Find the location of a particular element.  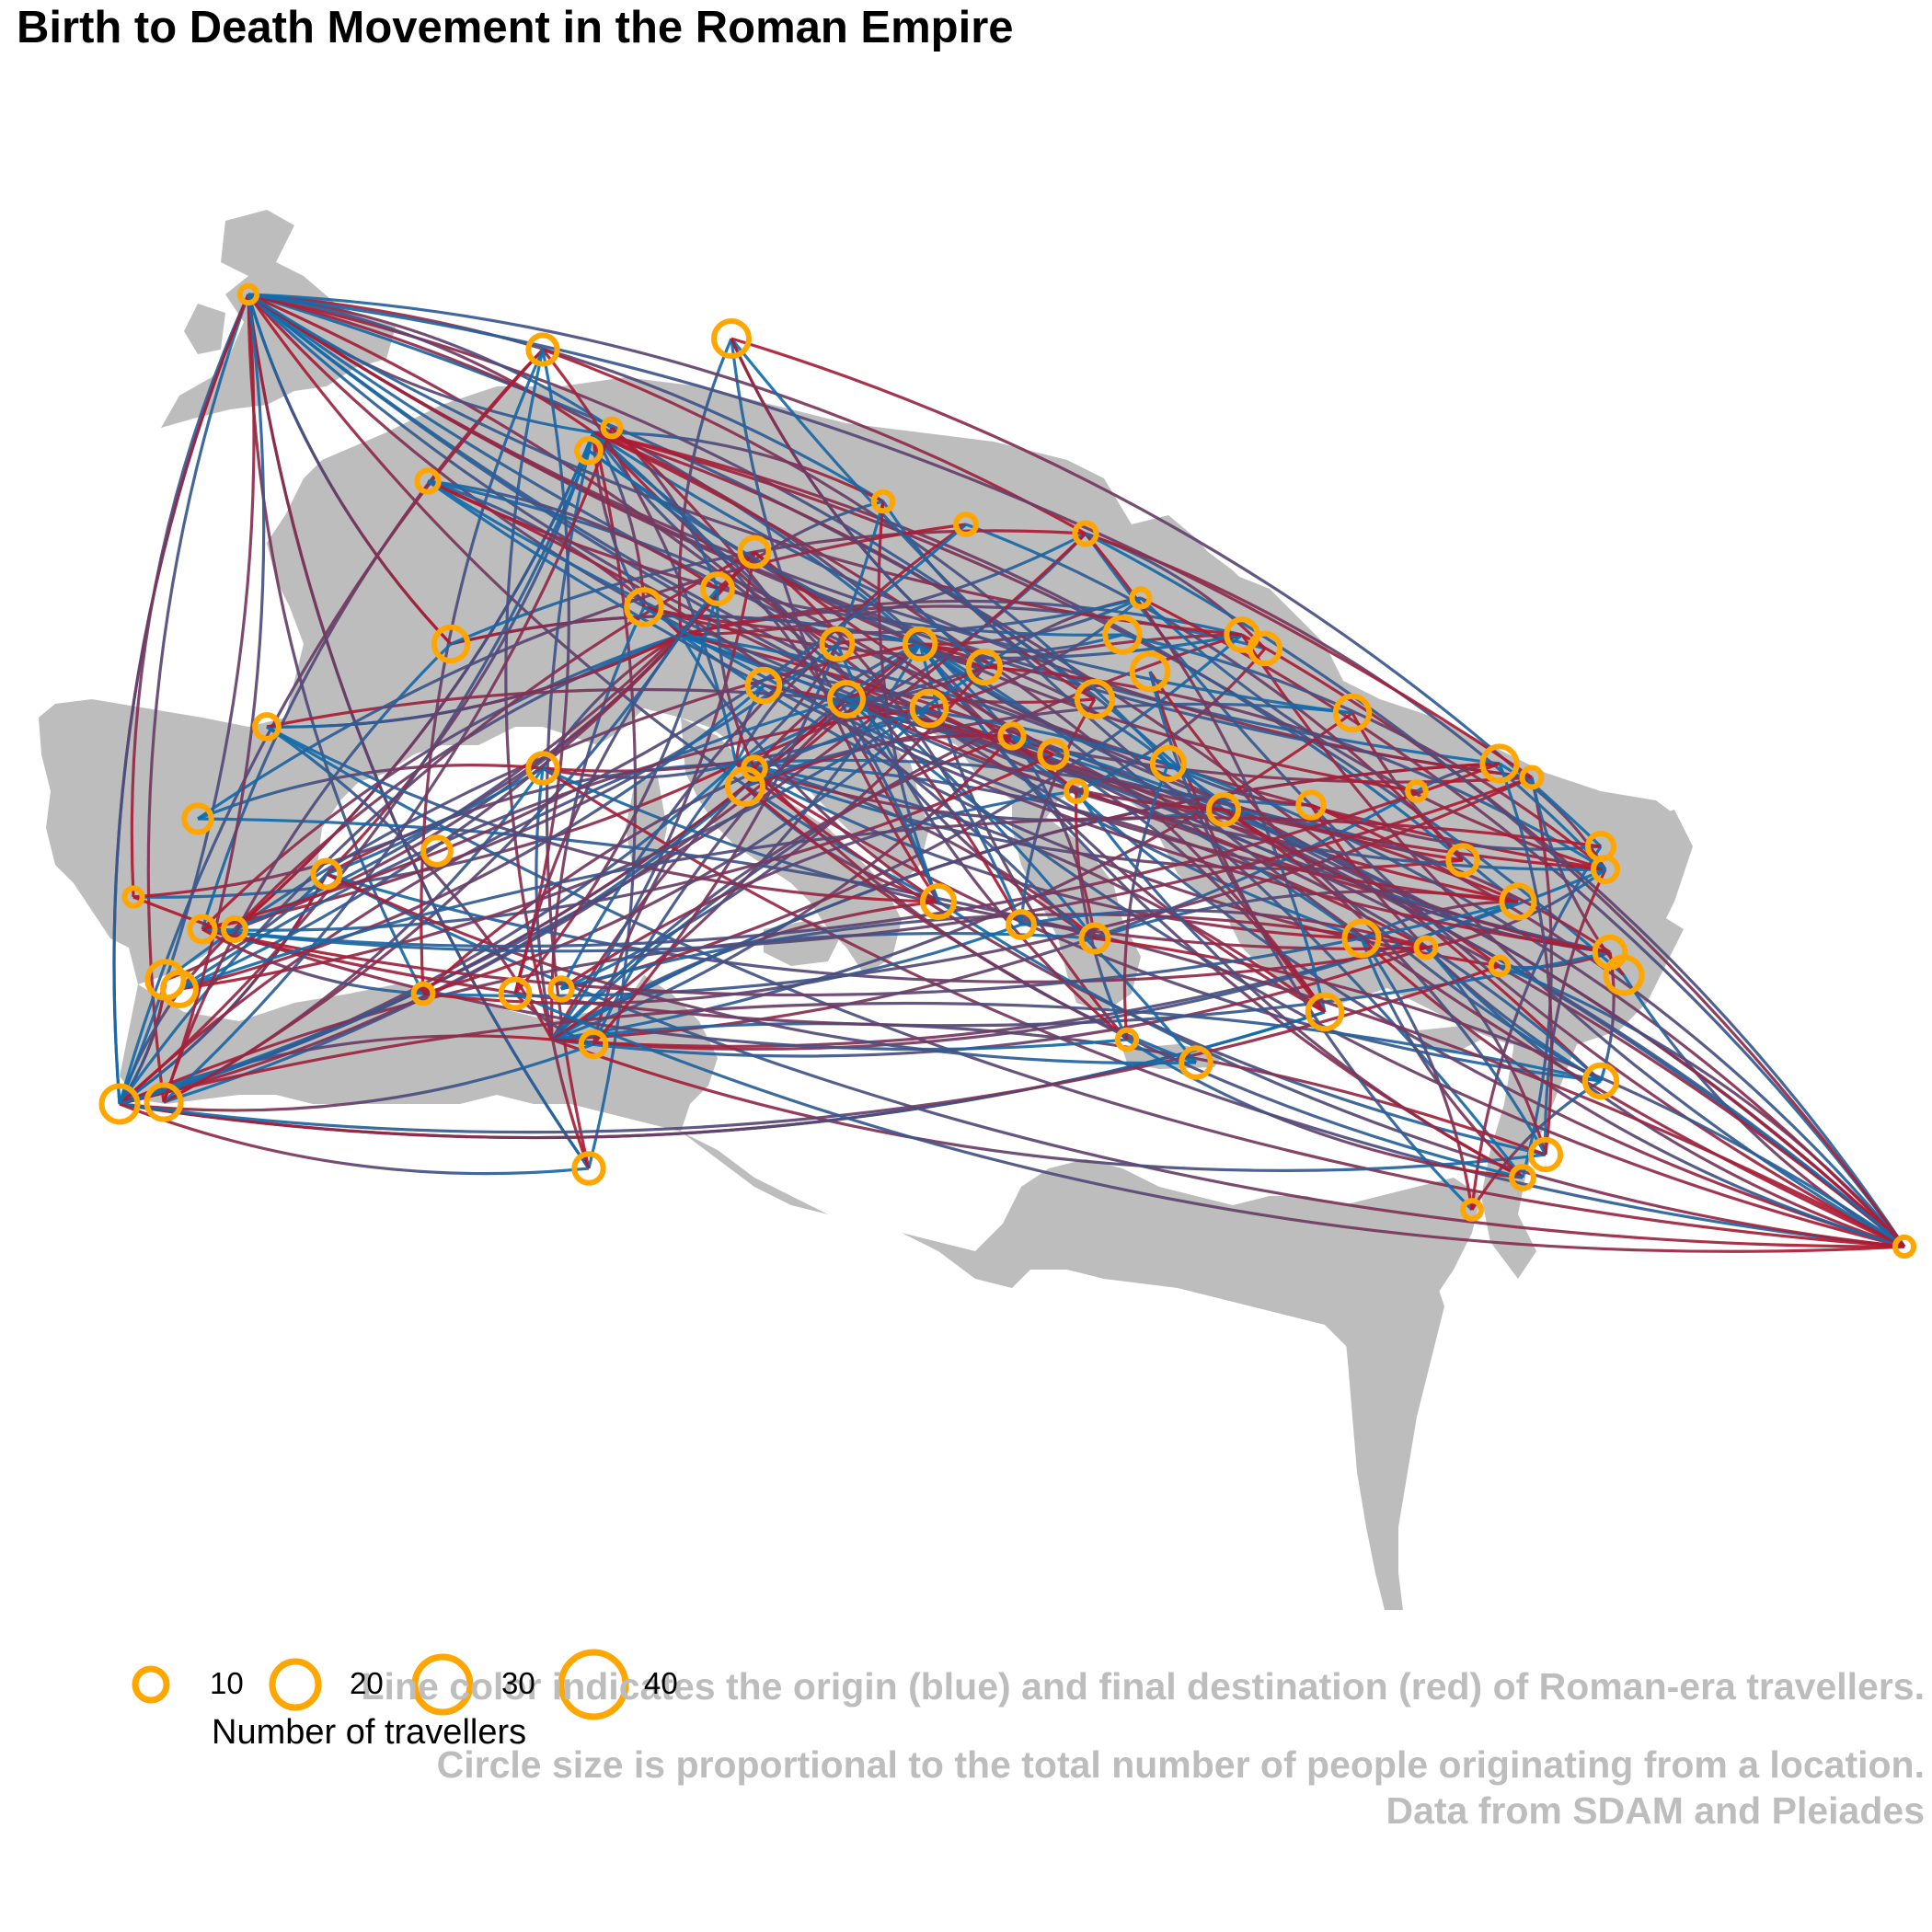

legend-circles is located at coordinates (380, 1684).